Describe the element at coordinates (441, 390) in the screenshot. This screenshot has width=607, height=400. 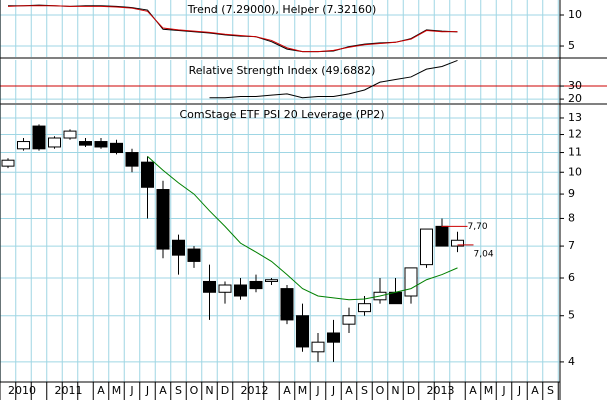
I see `x-tick-label: 2013` at that location.